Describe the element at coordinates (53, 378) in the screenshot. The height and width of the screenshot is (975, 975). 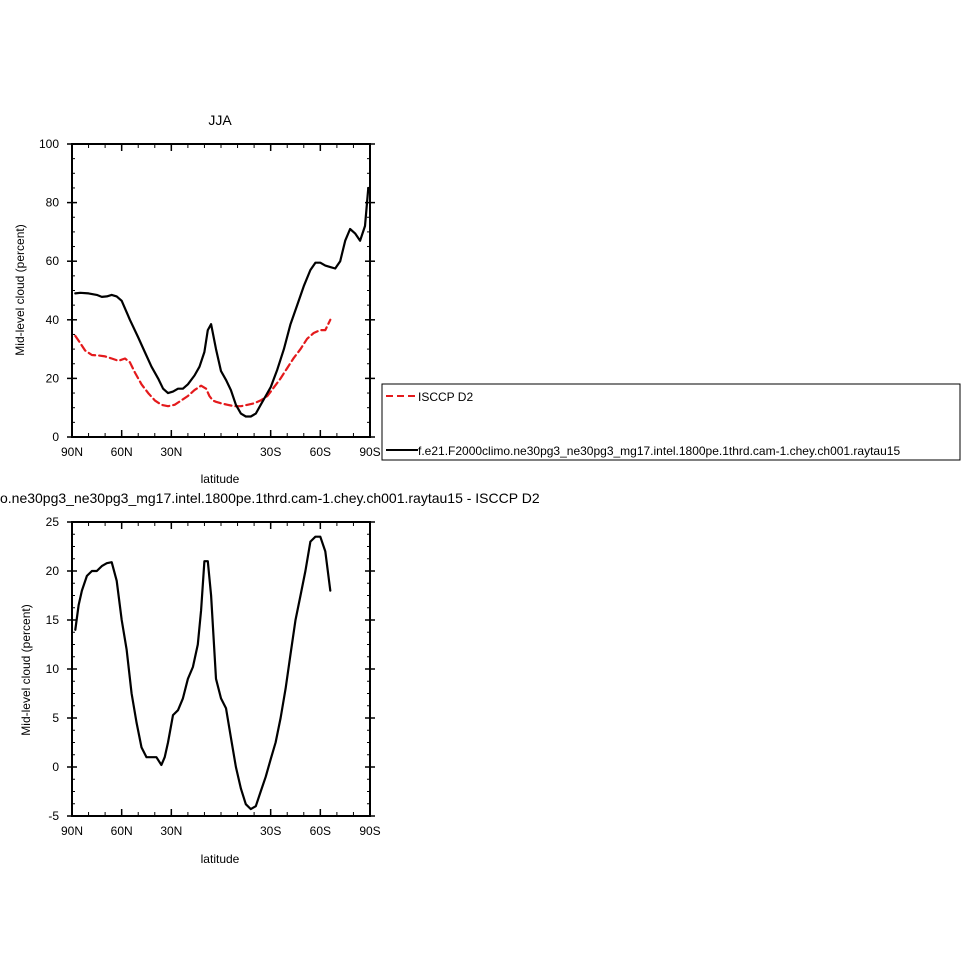
I see `y-tick-label-top: 20` at that location.